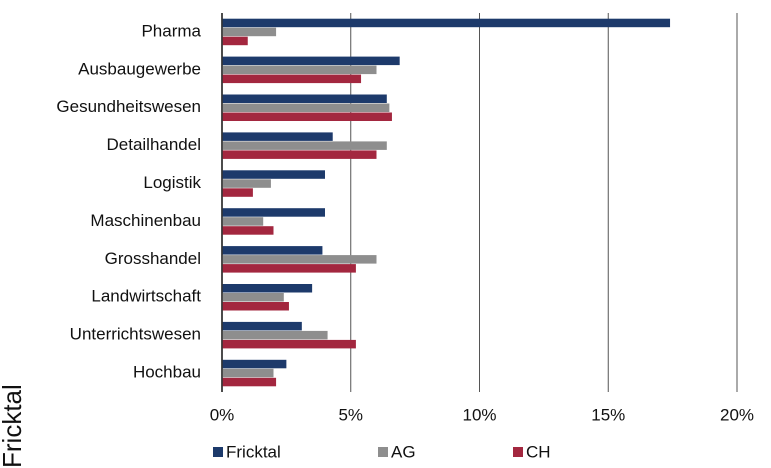 Image resolution: width=771 pixels, height=468 pixels. What do you see at coordinates (253, 451) in the screenshot?
I see `legend-label: Fricktal` at bounding box center [253, 451].